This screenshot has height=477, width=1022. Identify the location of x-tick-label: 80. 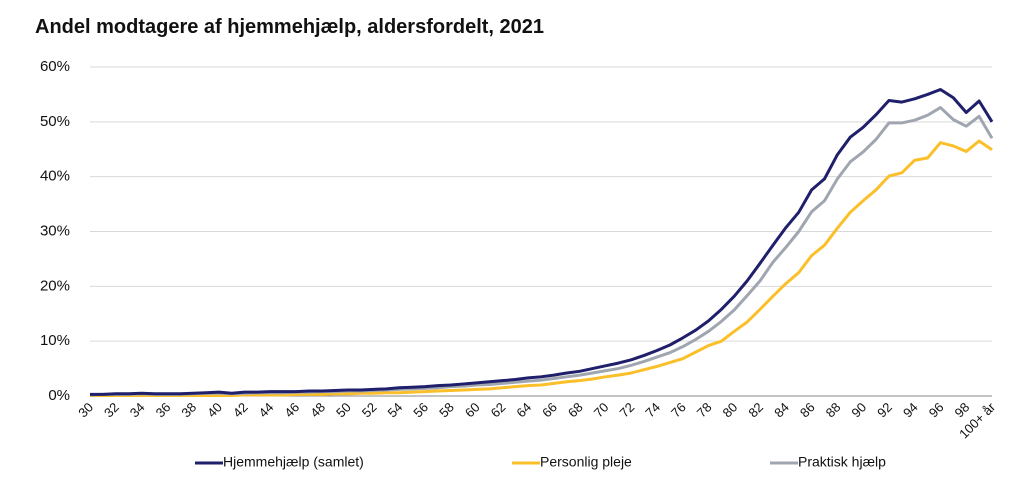
(730, 410).